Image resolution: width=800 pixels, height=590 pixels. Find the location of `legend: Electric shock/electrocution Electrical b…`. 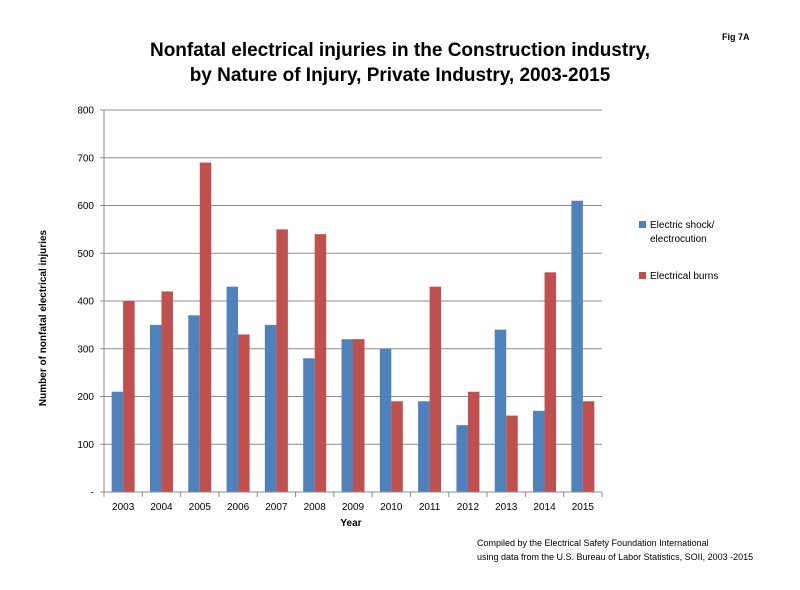

legend: Electric shock/electrocution Electrical b… is located at coordinates (678, 251).